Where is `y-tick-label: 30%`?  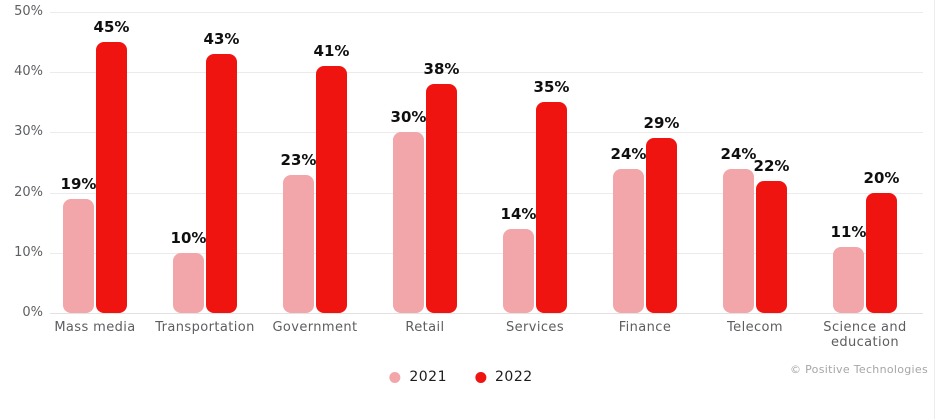
y-tick-label: 30% is located at coordinates (28, 132).